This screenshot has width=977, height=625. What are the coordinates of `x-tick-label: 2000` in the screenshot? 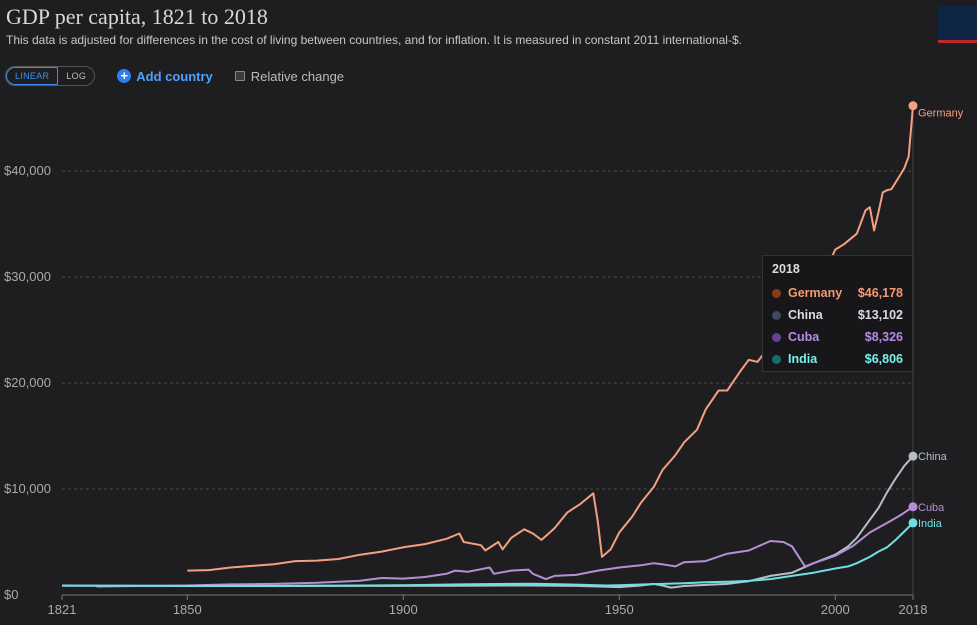 It's located at (835, 609).